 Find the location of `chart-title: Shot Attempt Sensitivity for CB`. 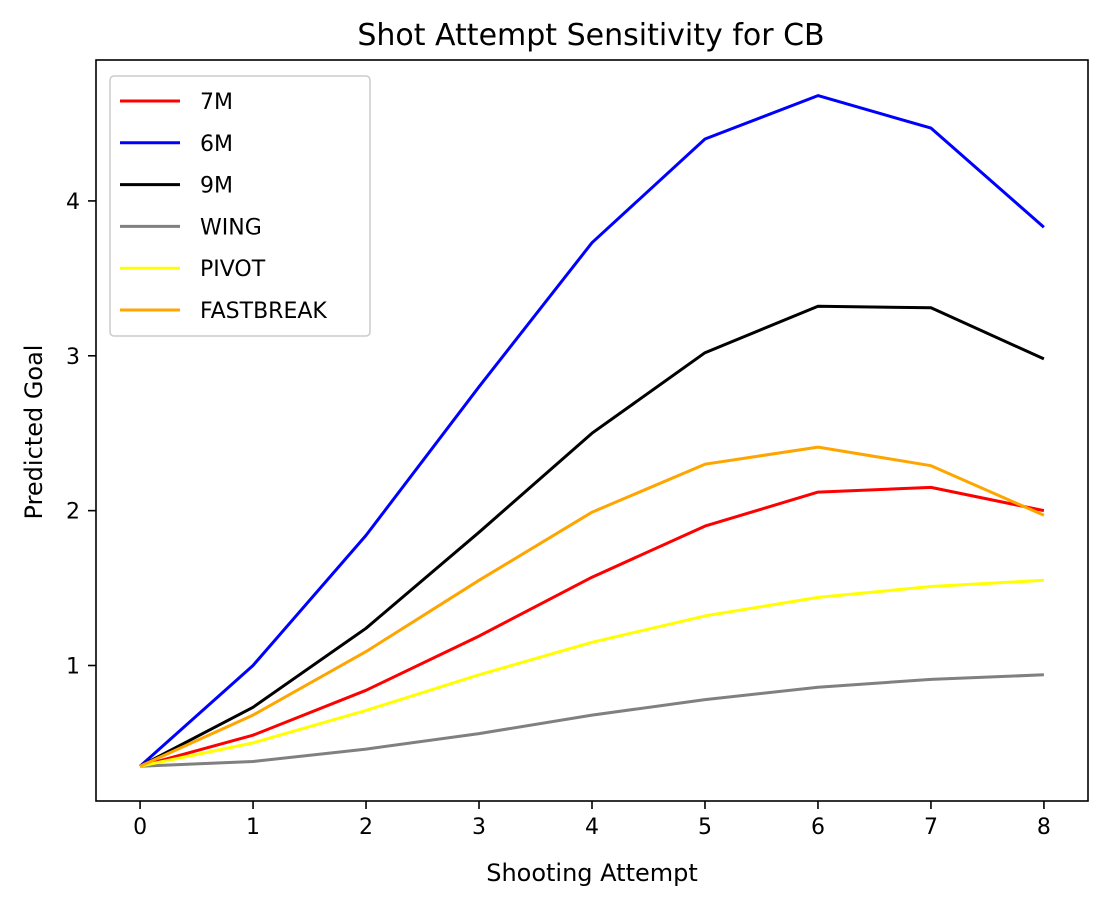

chart-title: Shot Attempt Sensitivity for CB is located at coordinates (590, 35).